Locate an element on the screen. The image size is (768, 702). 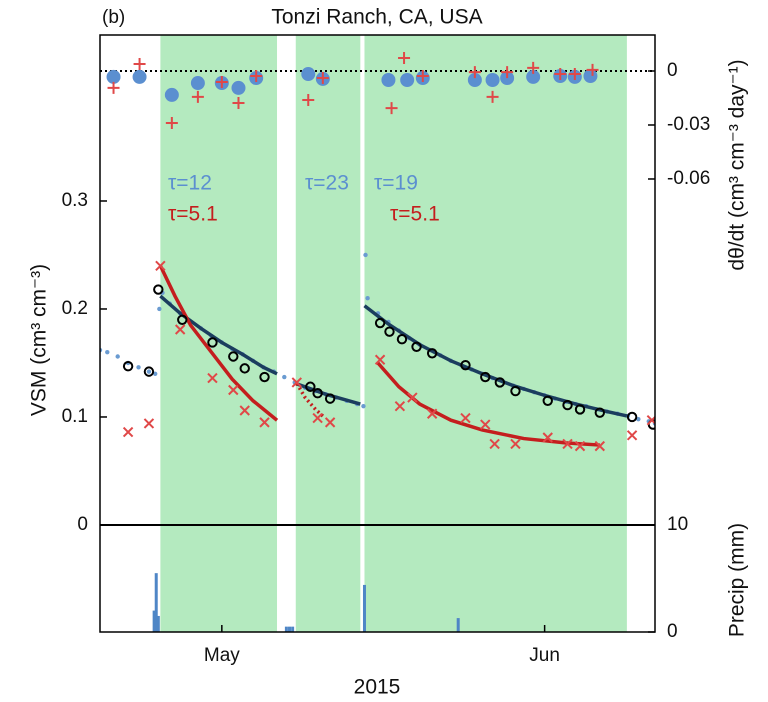
y-tick-label: 0.3 is located at coordinates (75, 200).